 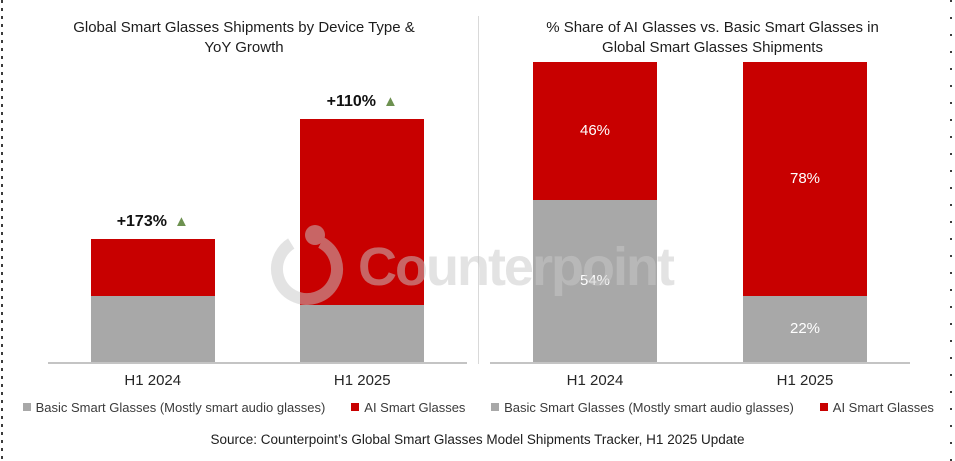 I want to click on yoy-growth-annotation-h1-2025: +110% ▲, so click(x=362, y=102).